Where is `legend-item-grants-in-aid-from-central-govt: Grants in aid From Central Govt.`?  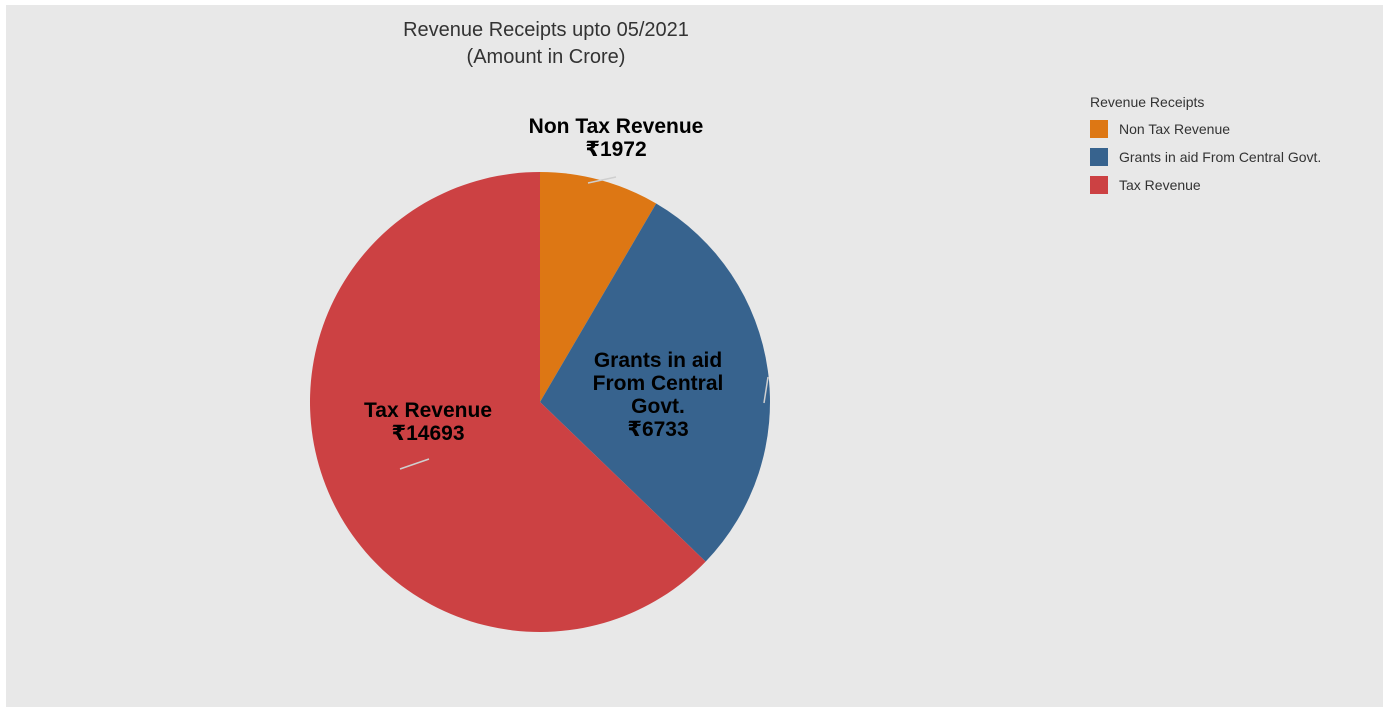 legend-item-grants-in-aid-from-central-govt: Grants in aid From Central Govt. is located at coordinates (1235, 157).